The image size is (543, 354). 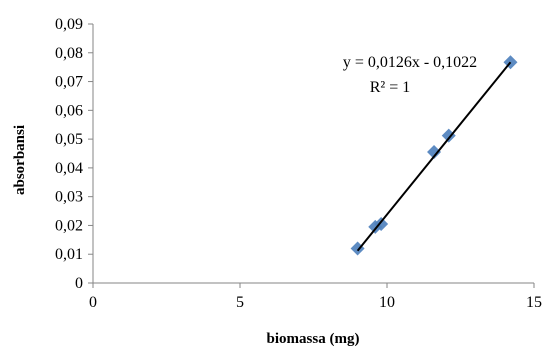 What do you see at coordinates (79, 283) in the screenshot?
I see `y-tick-label: 0` at bounding box center [79, 283].